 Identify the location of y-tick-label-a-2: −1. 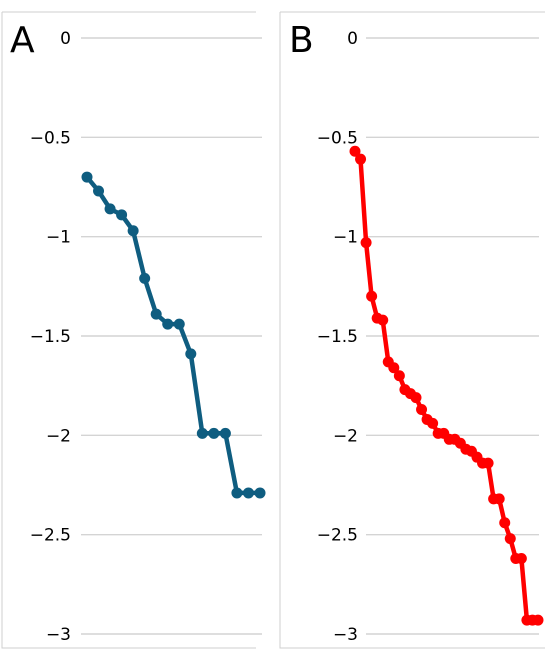
(58, 238).